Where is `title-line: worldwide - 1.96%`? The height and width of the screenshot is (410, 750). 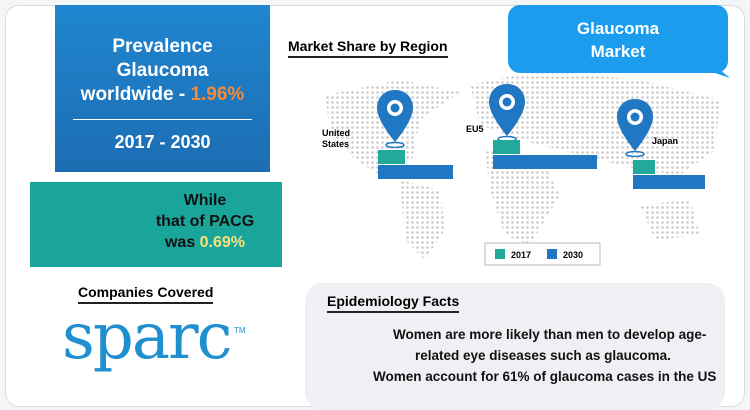
title-line: worldwide - 1.96% is located at coordinates (162, 95).